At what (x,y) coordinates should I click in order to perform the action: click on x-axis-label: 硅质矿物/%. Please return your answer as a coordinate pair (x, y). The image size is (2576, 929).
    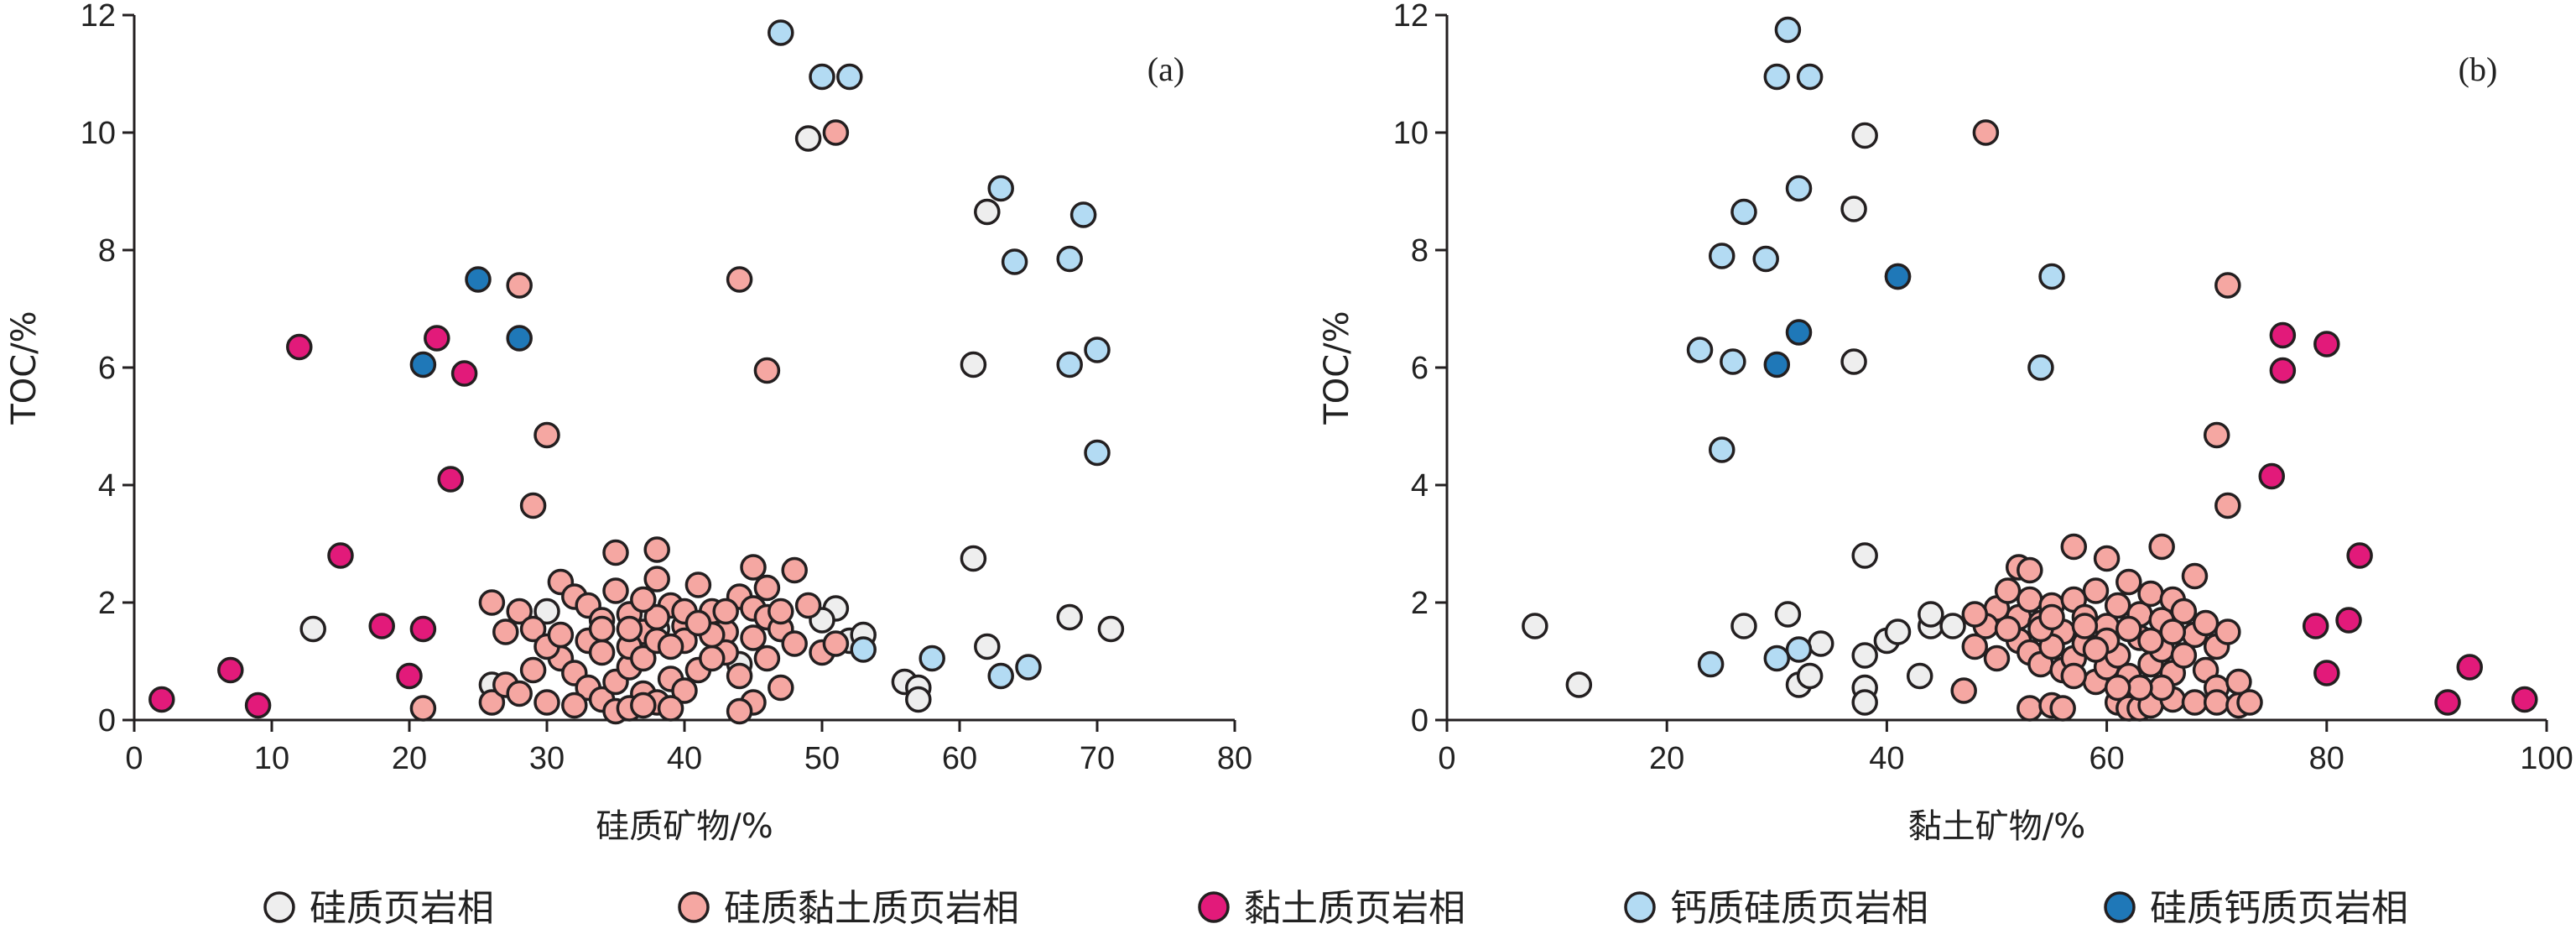
    Looking at the image, I should click on (684, 826).